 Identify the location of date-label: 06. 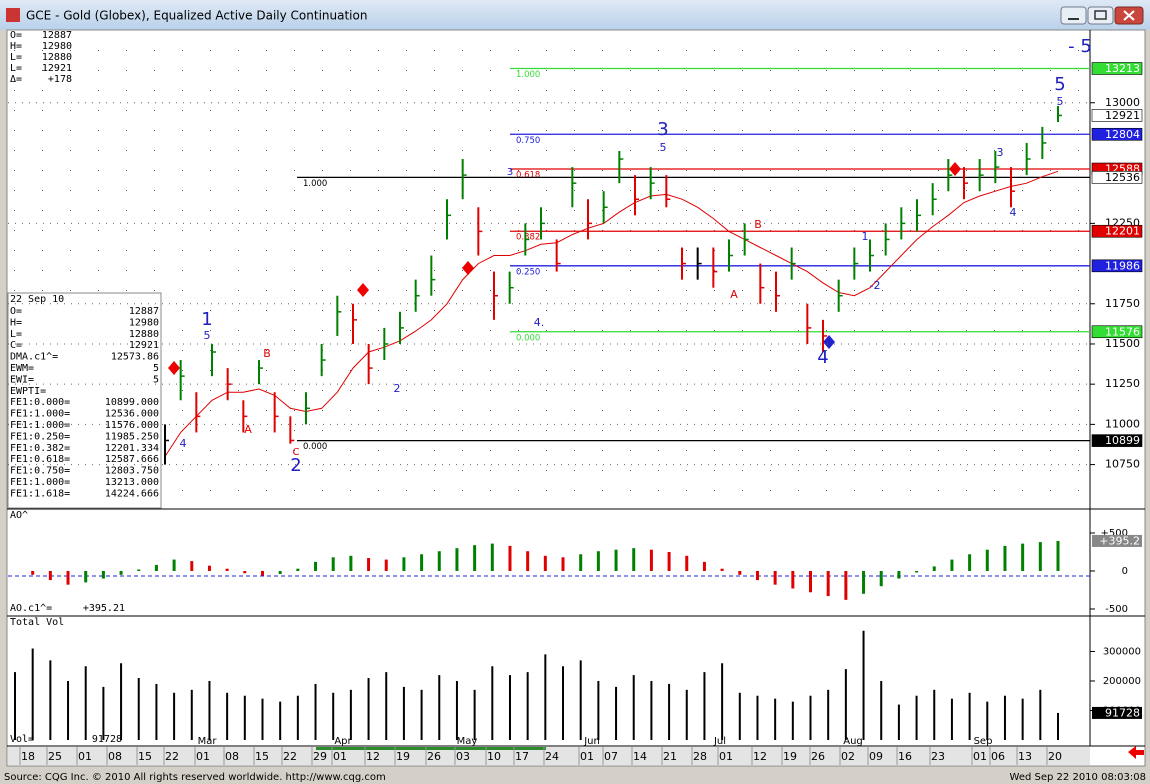
(998, 756).